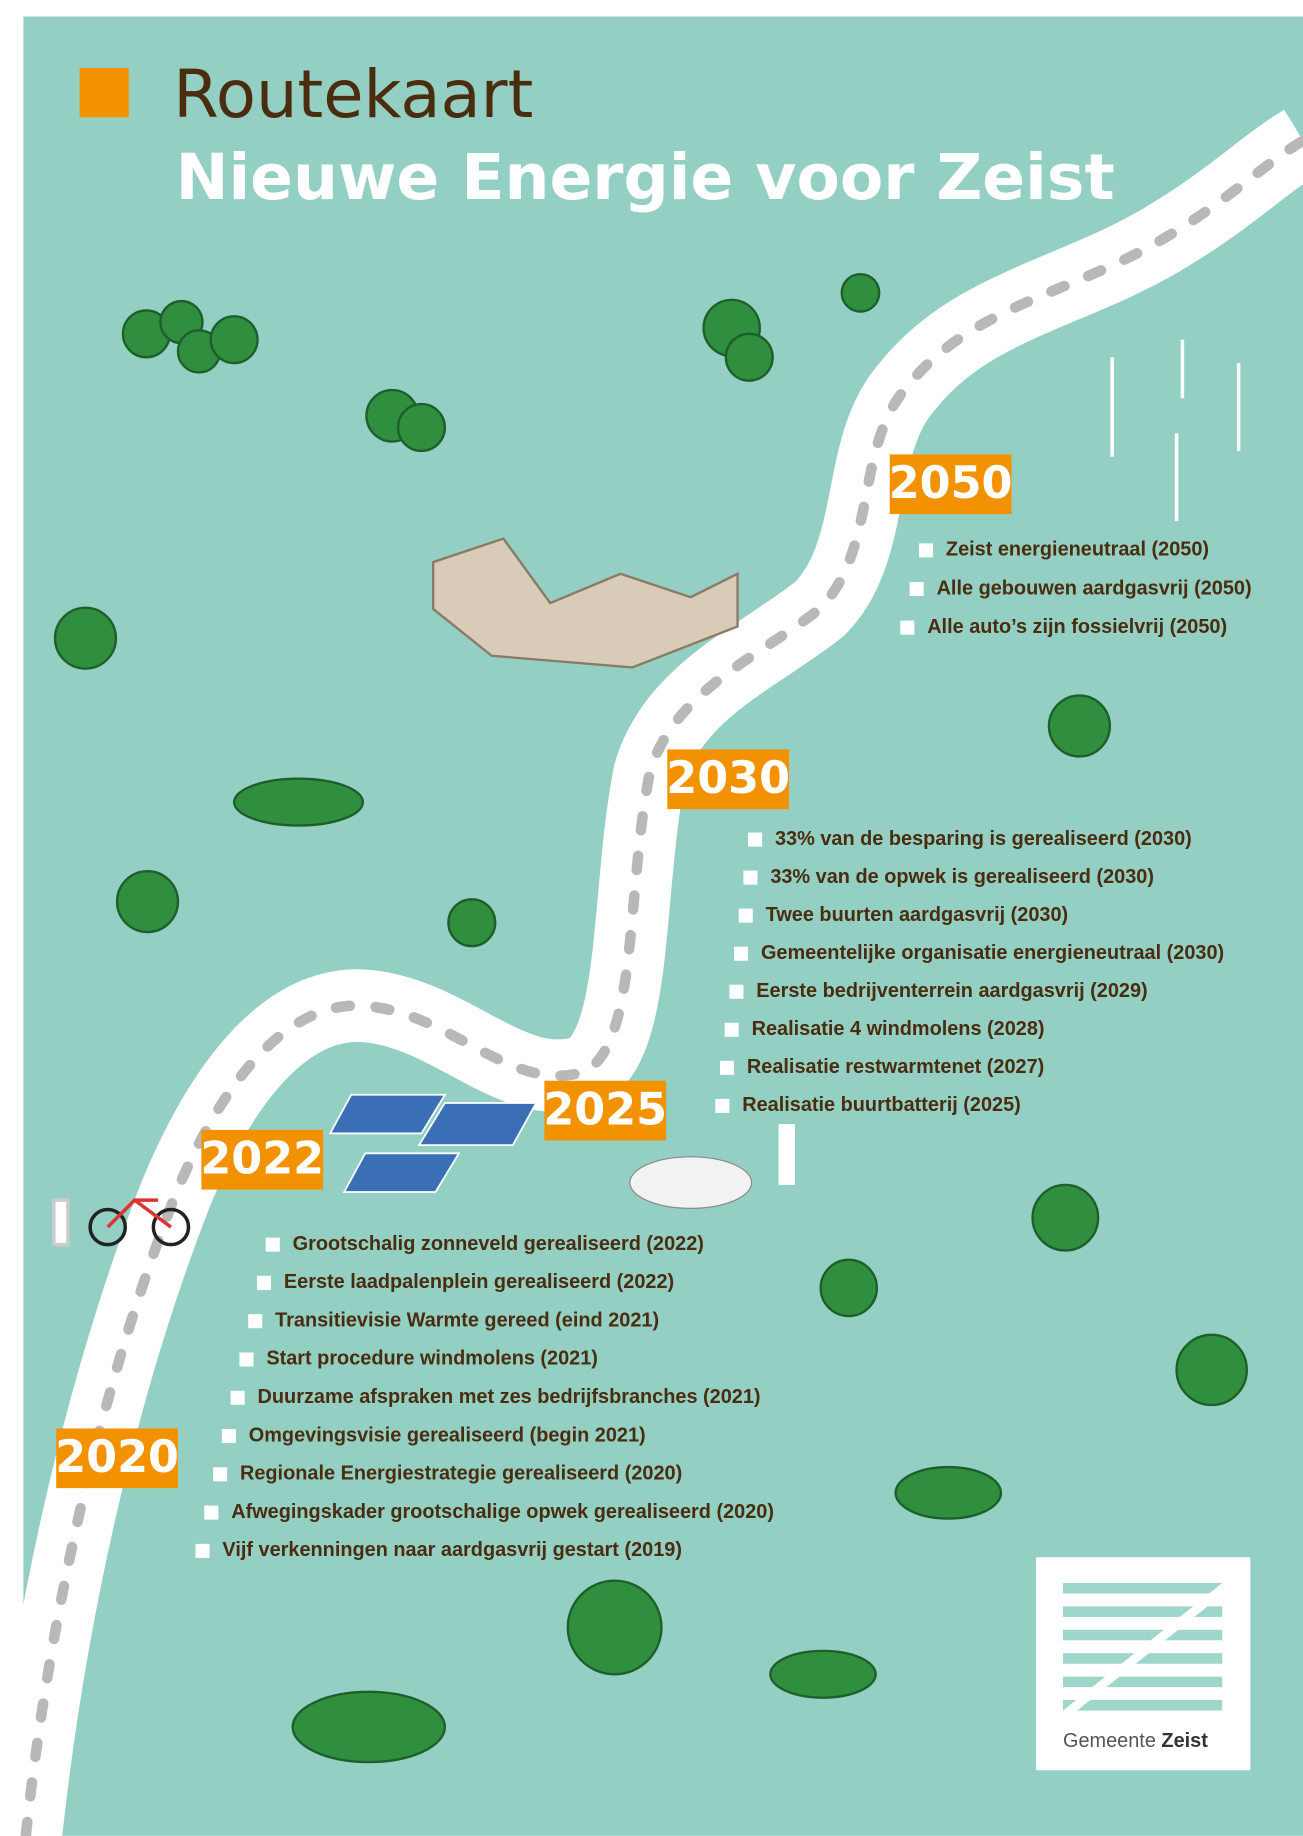 The width and height of the screenshot is (1303, 1836). I want to click on logo-bold: Zeist, so click(1184, 1741).